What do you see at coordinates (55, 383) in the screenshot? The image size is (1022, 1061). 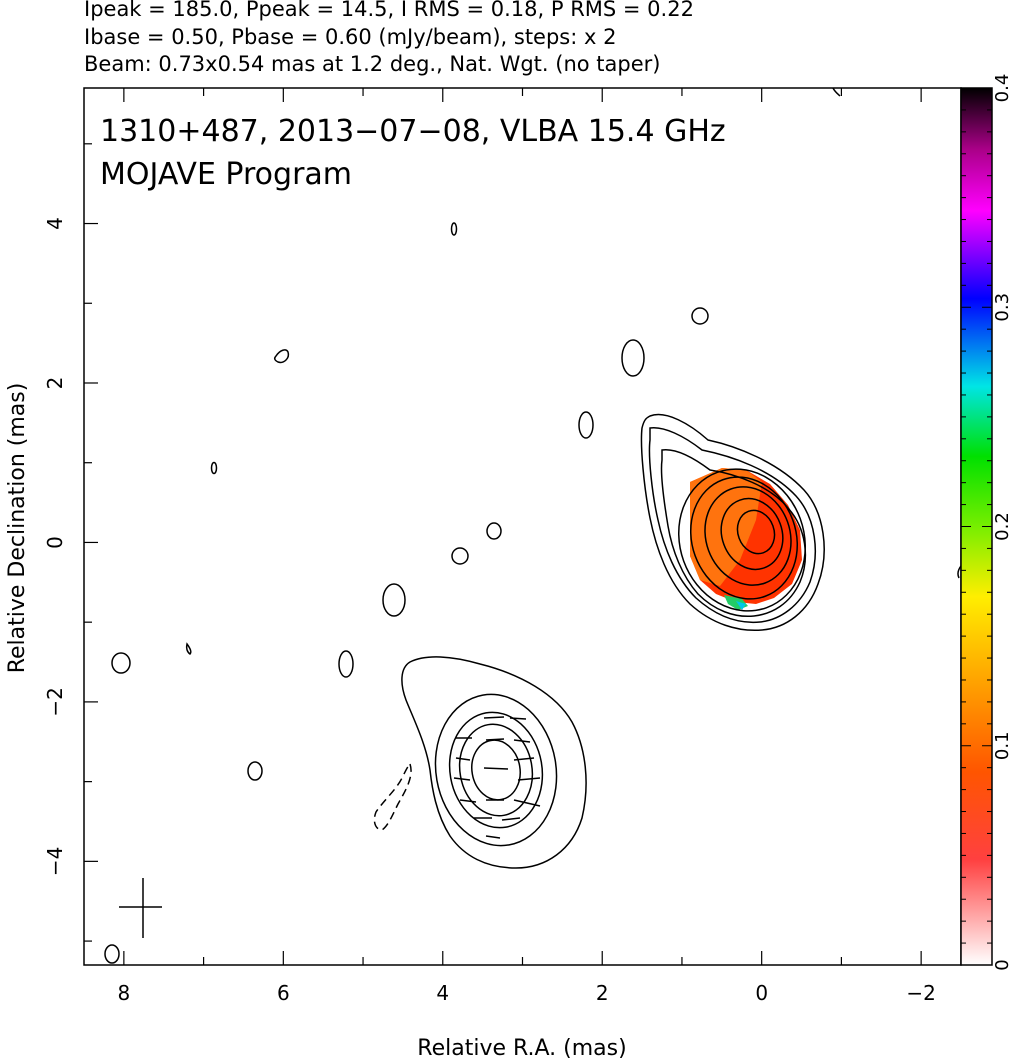 I see `y-tick-label: 2` at bounding box center [55, 383].